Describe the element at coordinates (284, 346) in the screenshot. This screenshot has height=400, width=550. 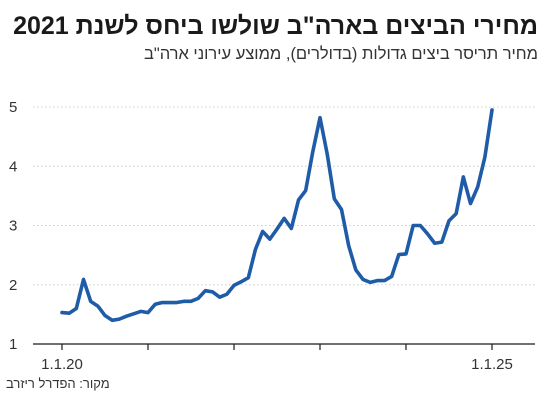
I see `x-axis` at that location.